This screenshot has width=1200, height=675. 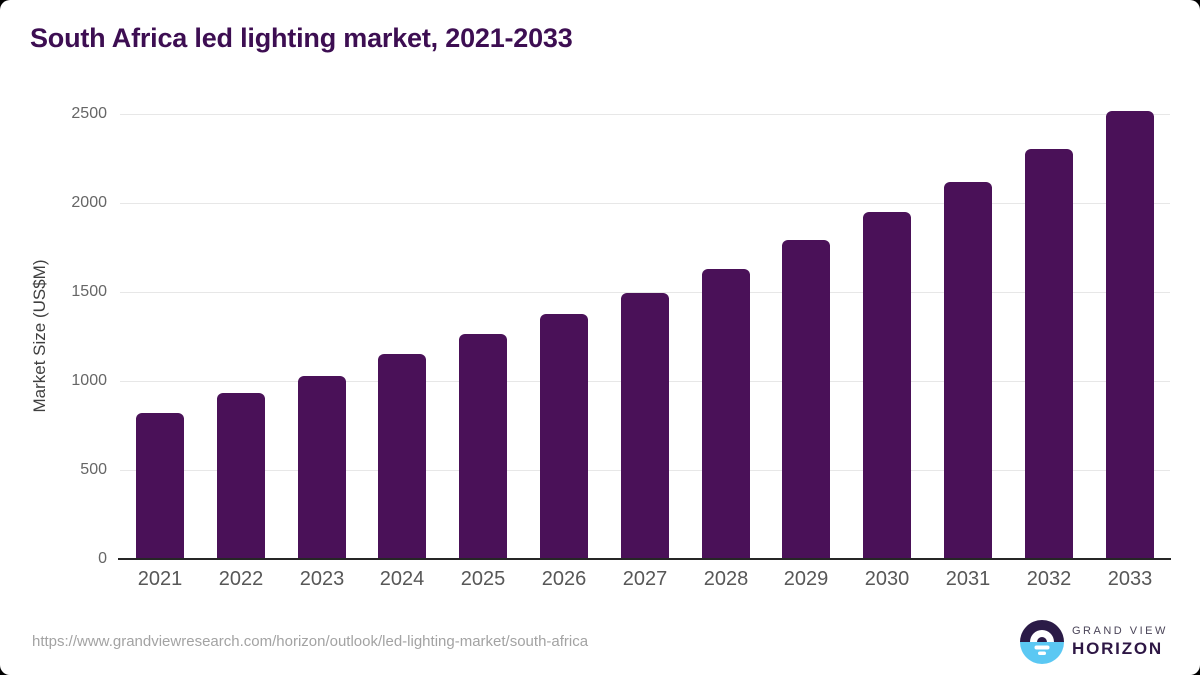 I want to click on x-tick-label: 2022, so click(x=241, y=579).